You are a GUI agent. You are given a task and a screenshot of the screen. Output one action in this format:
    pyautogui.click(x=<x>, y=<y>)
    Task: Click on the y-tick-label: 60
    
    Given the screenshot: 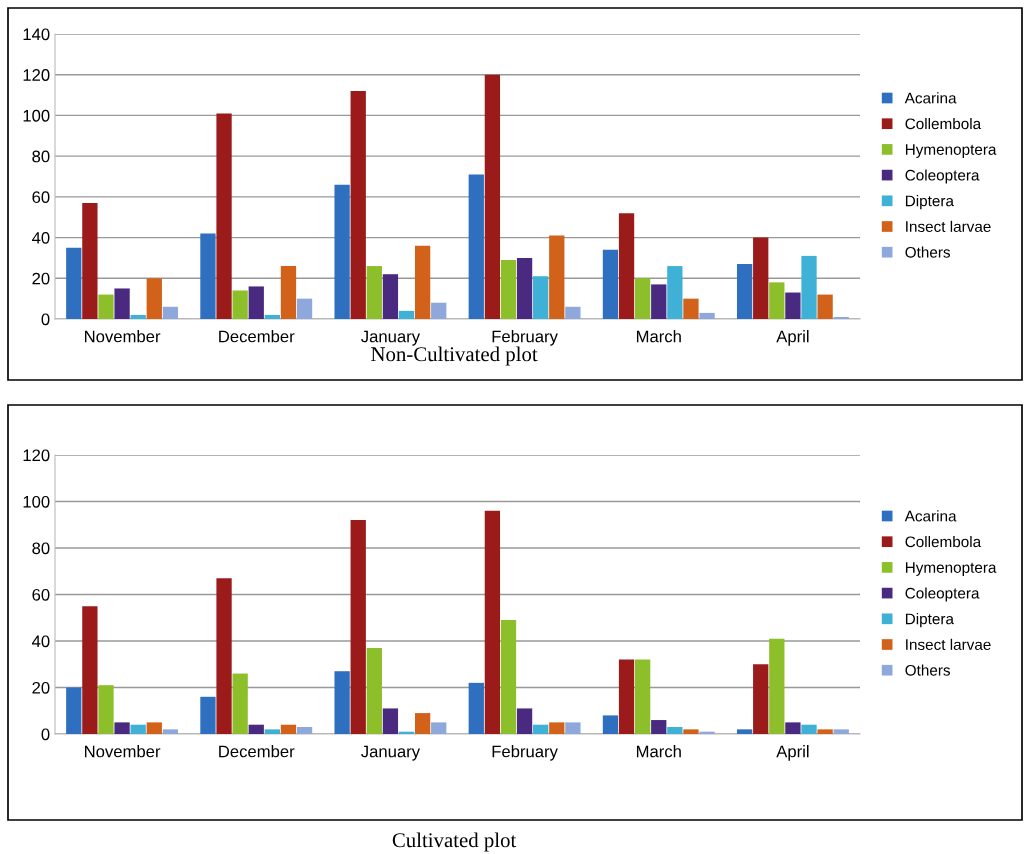 What is the action you would take?
    pyautogui.click(x=41, y=594)
    